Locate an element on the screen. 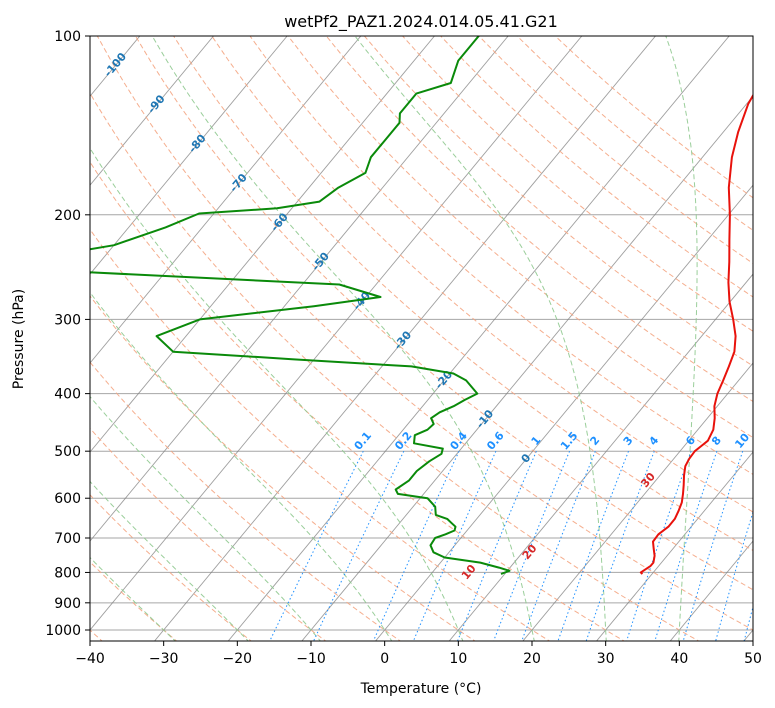  x-axis: −40 −30 −20 −10 0 10 20 30 40 50 is located at coordinates (418, 654).